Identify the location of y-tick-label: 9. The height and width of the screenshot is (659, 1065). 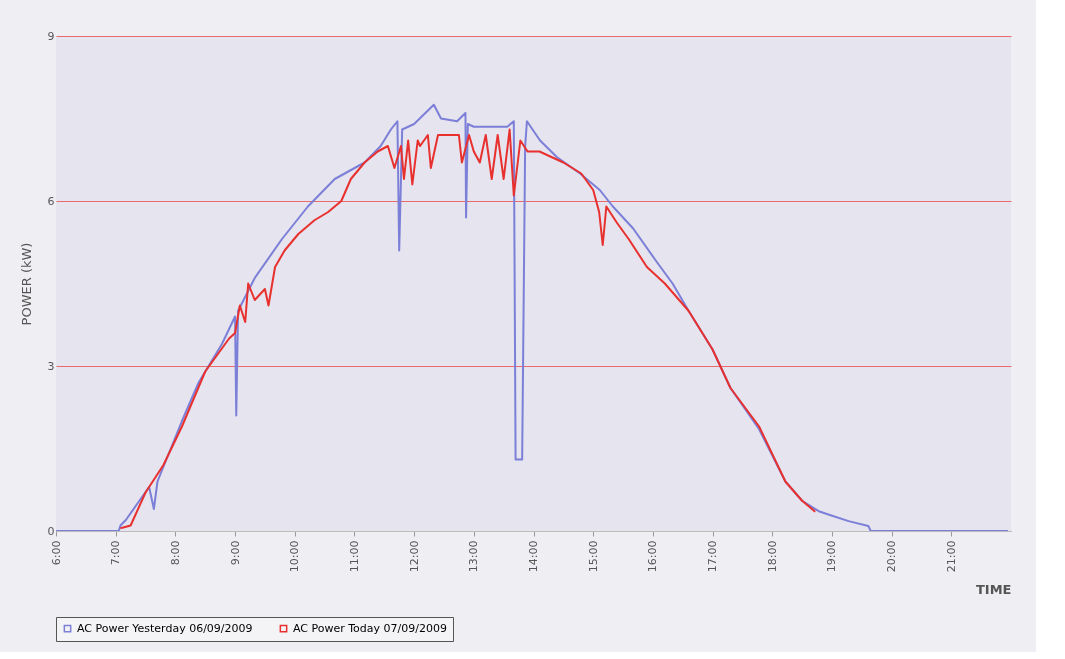
(51, 36).